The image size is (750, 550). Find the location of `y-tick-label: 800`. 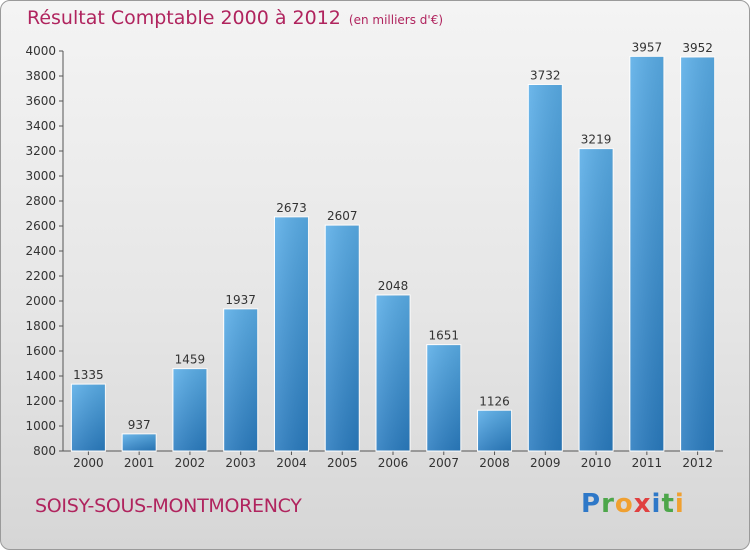

y-tick-label: 800 is located at coordinates (44, 451).